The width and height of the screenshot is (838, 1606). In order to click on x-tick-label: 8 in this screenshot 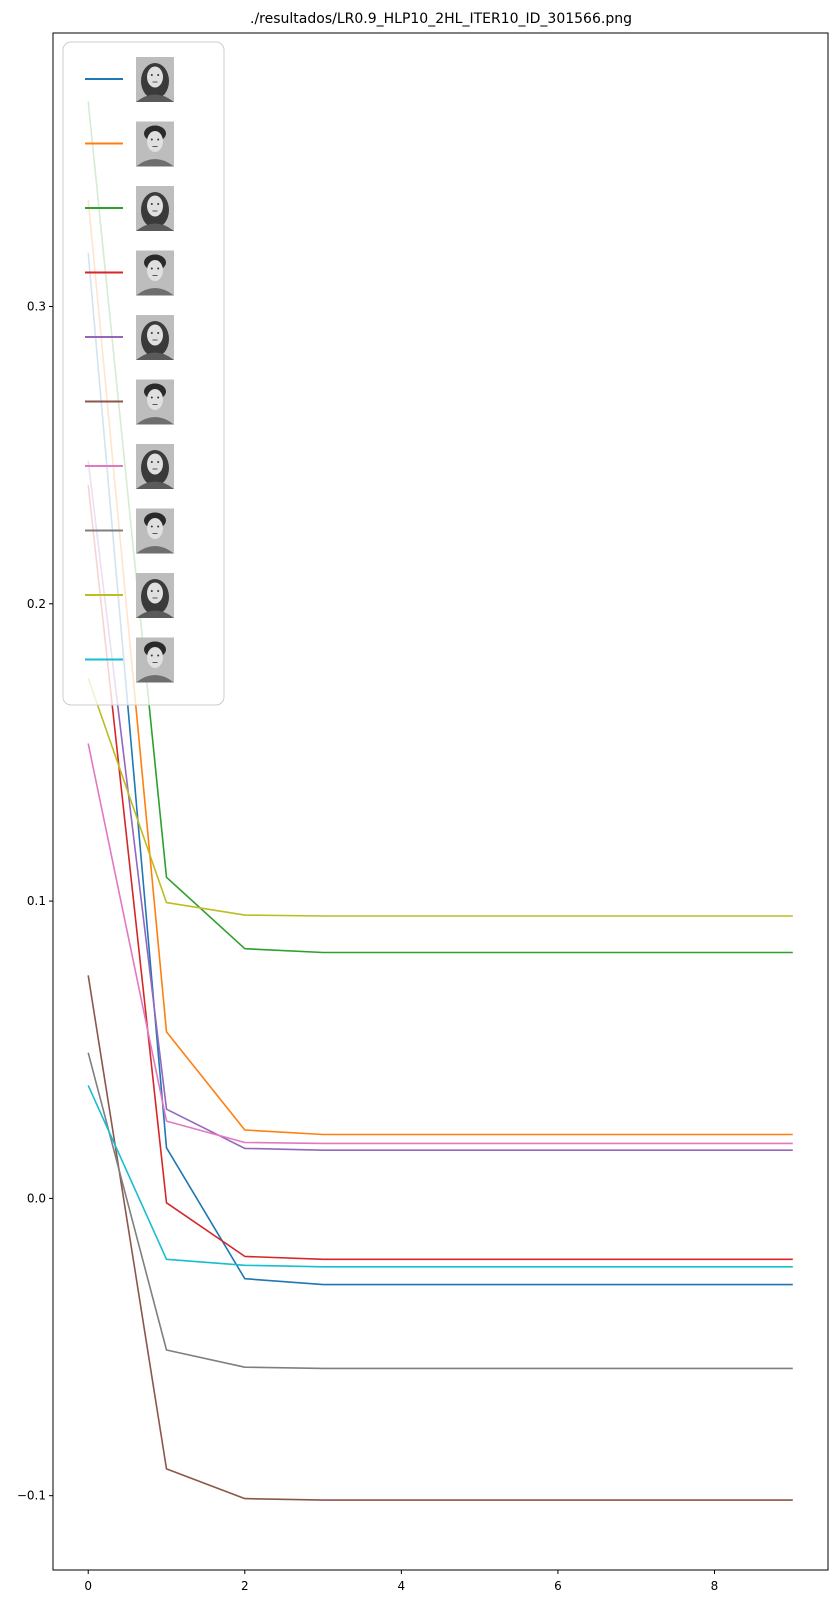, I will do `click(715, 1586)`.